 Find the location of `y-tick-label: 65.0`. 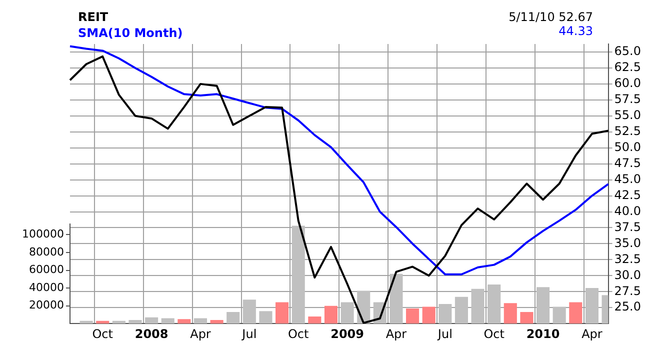

y-tick-label: 65.0 is located at coordinates (627, 51).